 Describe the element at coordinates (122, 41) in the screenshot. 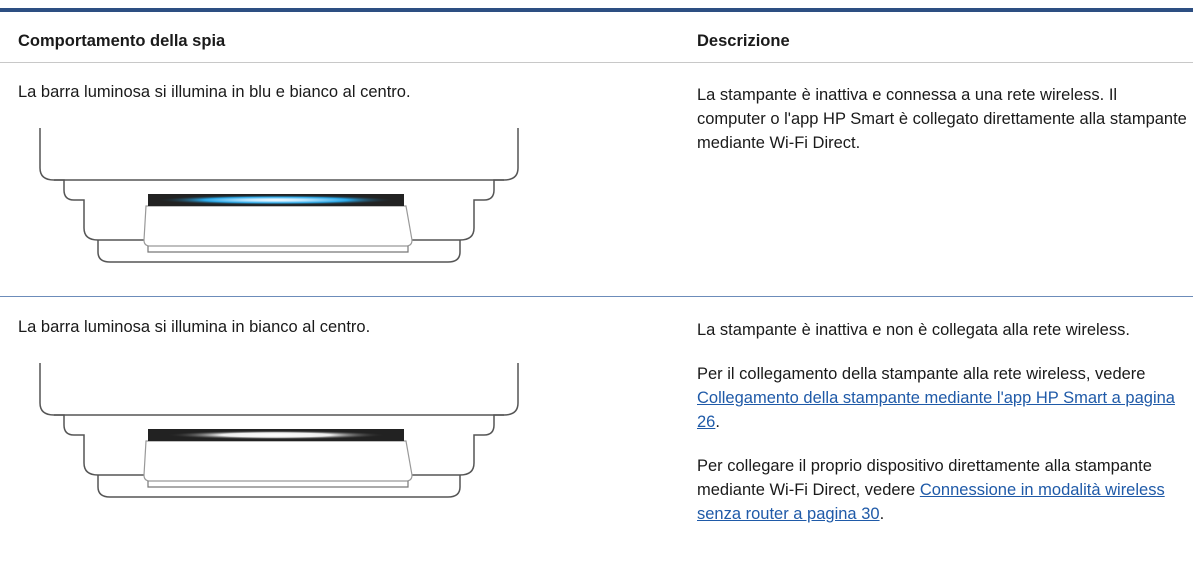

I see `header-cell: Comportamento della spia` at that location.